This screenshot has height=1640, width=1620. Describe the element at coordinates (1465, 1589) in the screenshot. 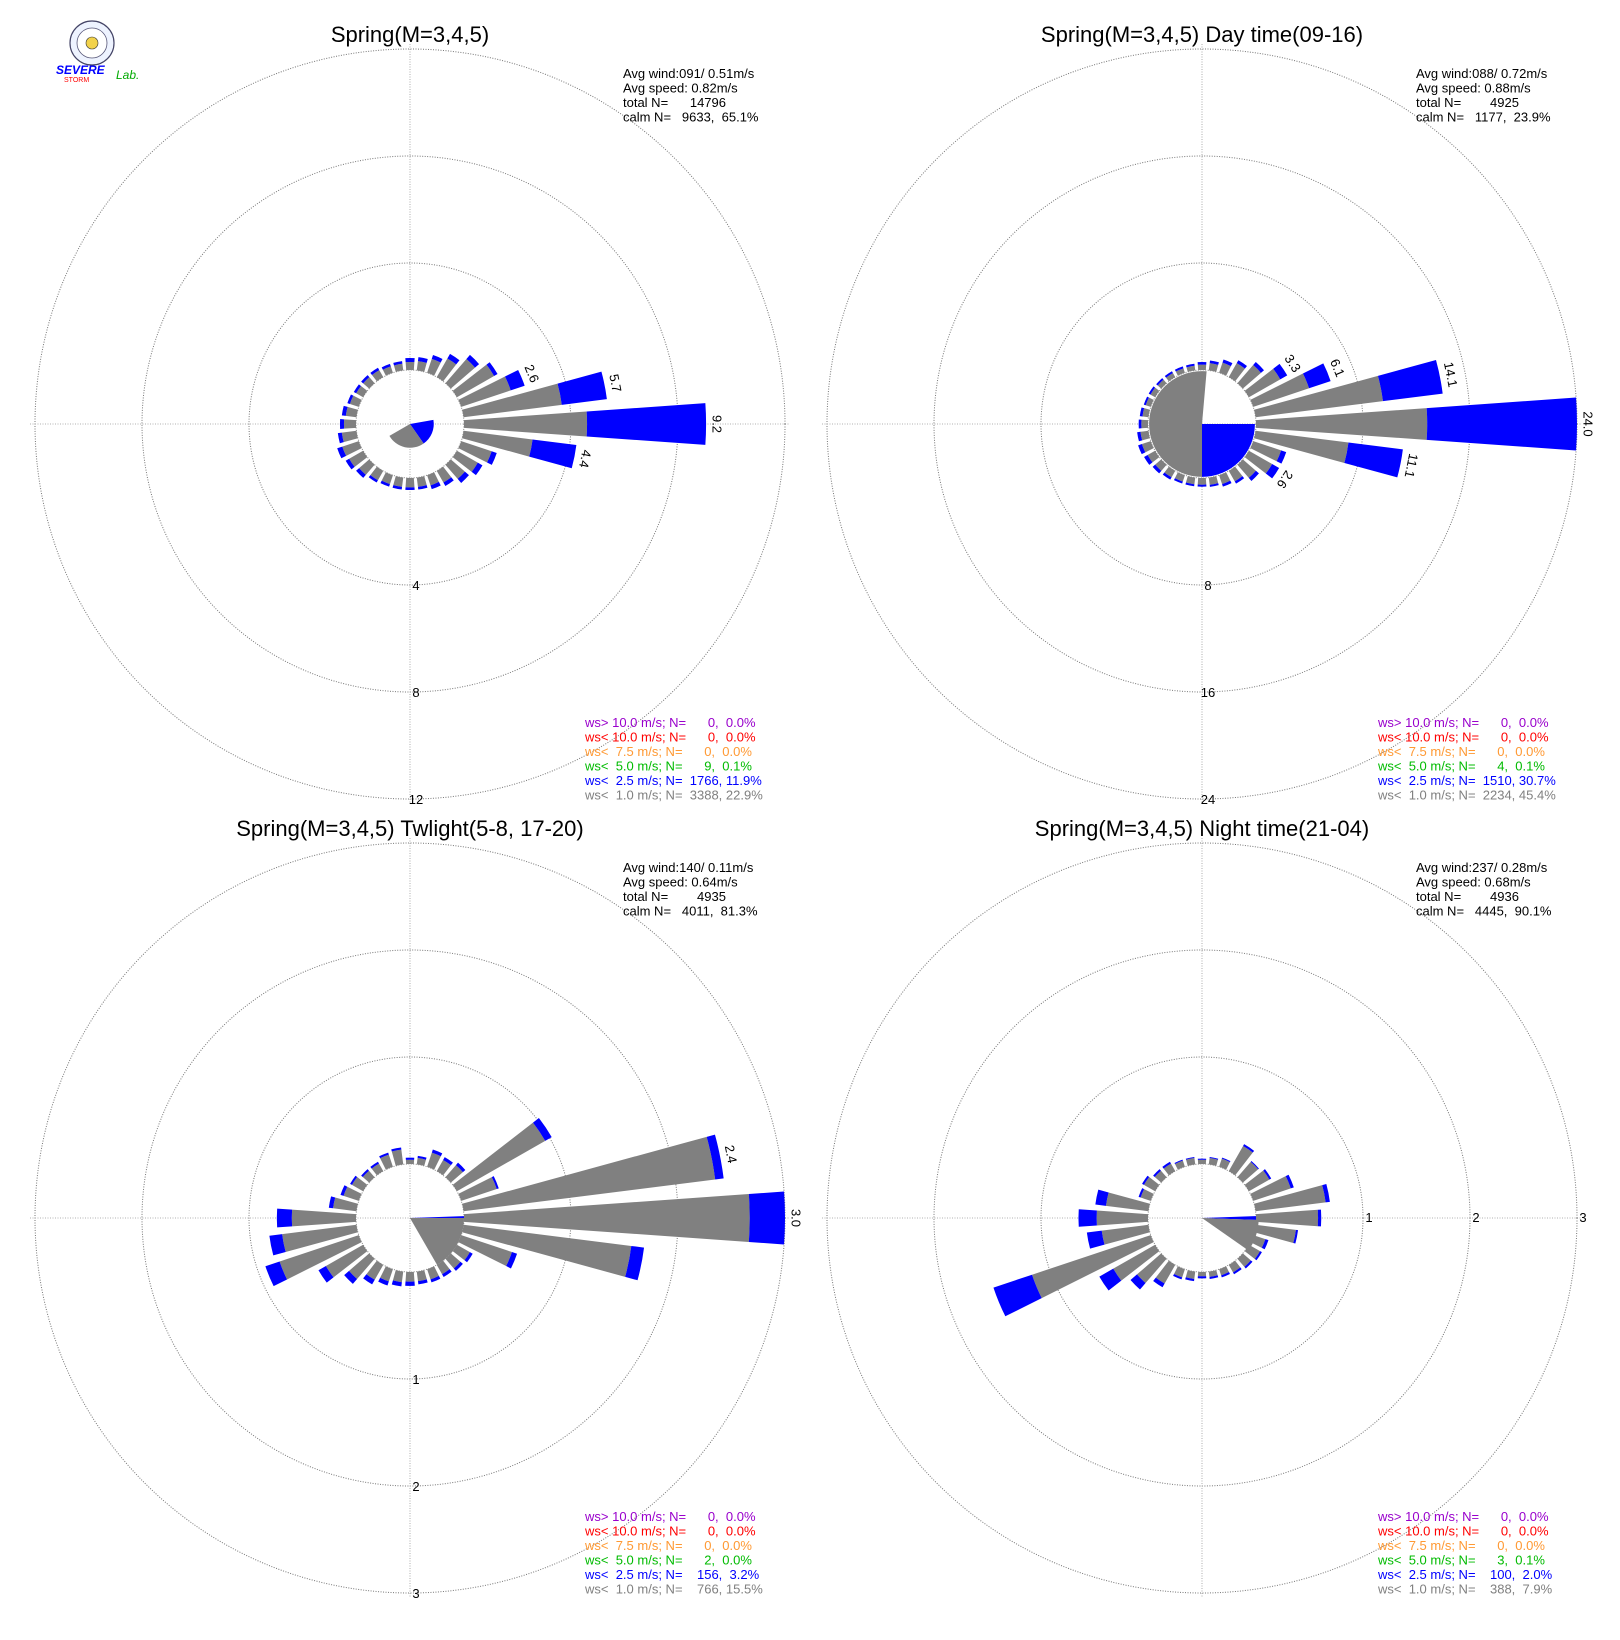

I see `legend-entry: ws< 1.0 m/s; N= 388, 7.9%` at that location.